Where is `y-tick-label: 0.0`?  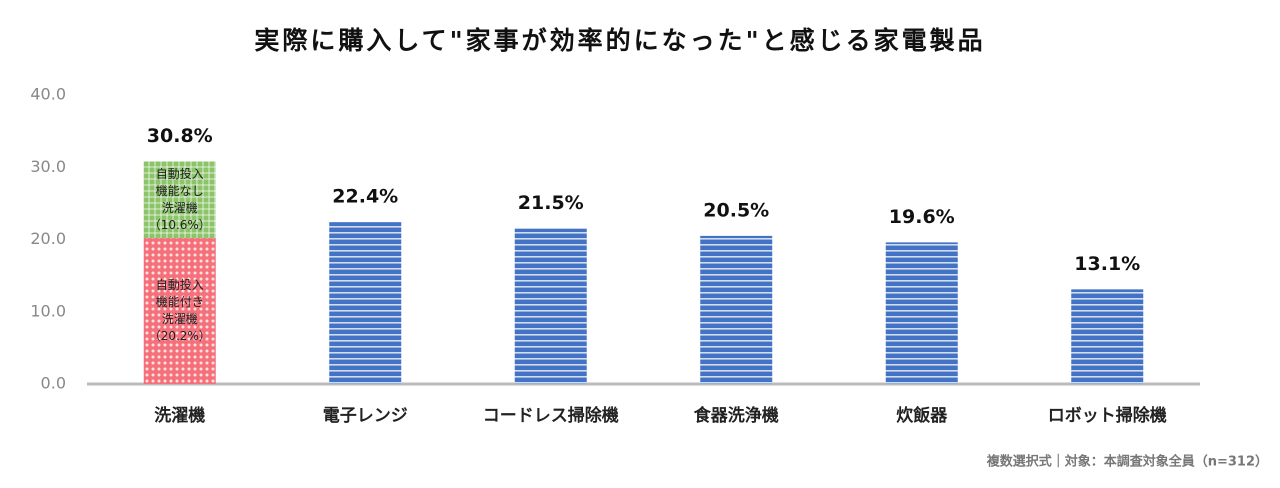 y-tick-label: 0.0 is located at coordinates (53, 383).